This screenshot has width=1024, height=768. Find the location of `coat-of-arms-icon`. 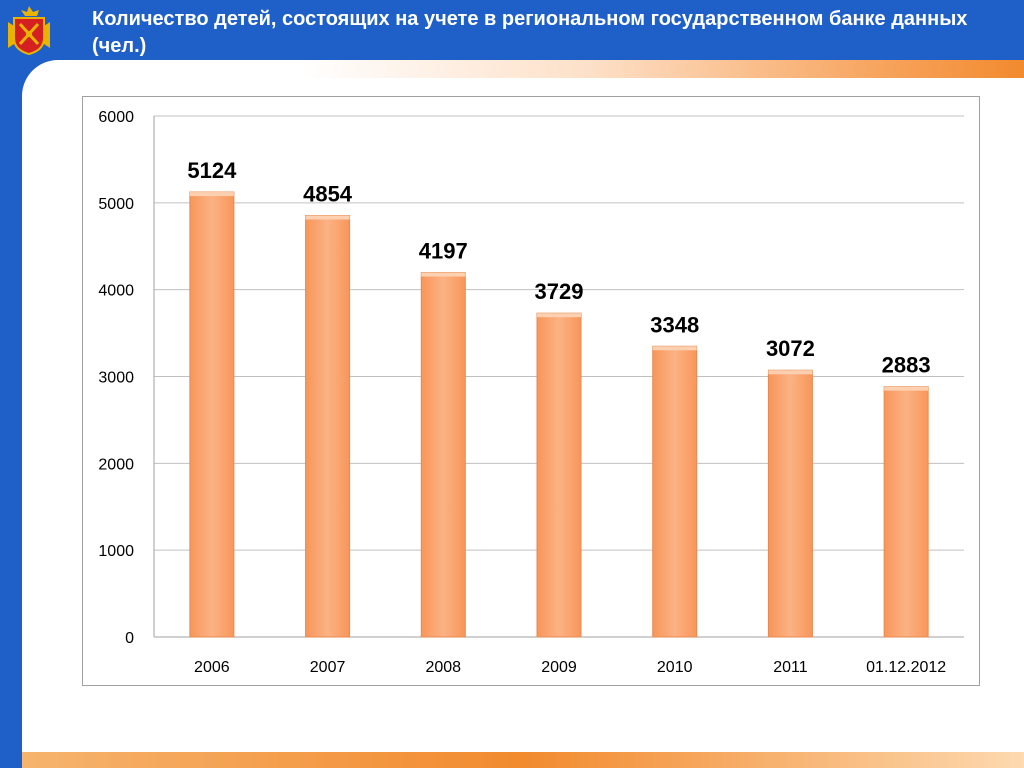

coat-of-arms-icon is located at coordinates (29, 31).